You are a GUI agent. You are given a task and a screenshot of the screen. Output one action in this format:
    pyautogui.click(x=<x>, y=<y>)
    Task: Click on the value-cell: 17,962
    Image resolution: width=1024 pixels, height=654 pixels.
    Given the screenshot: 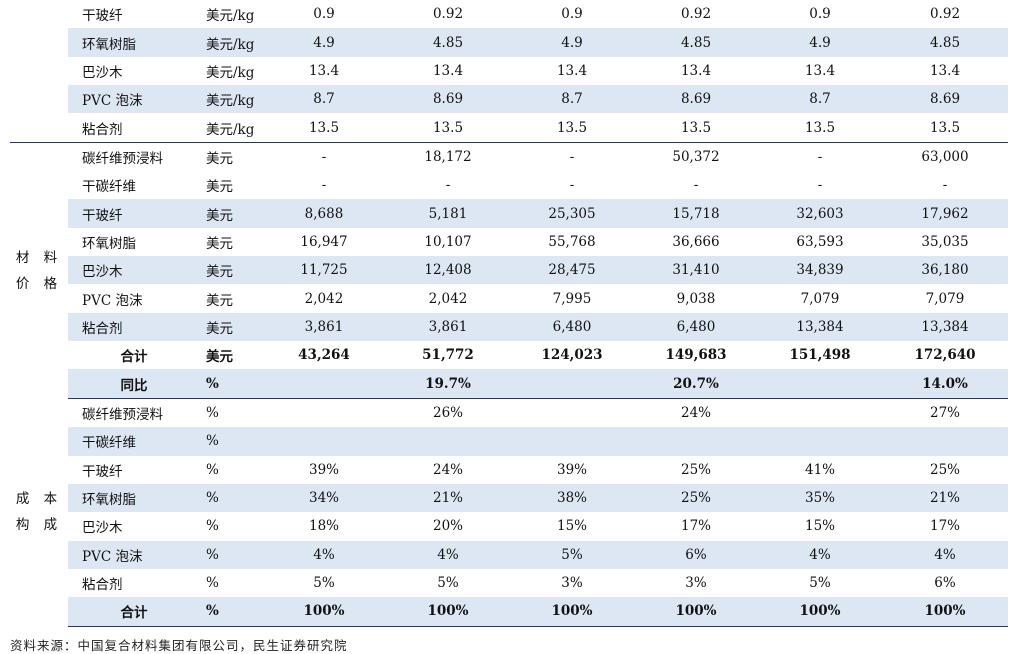 What is the action you would take?
    pyautogui.click(x=945, y=213)
    